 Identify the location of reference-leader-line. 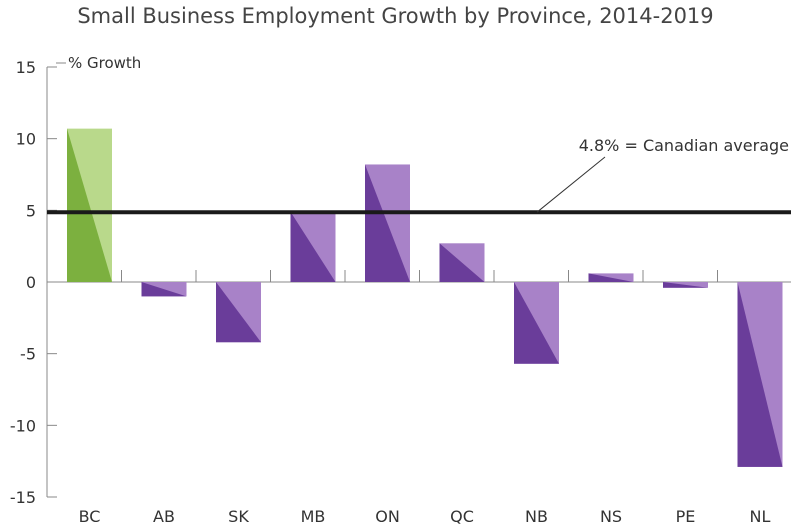
(571, 184).